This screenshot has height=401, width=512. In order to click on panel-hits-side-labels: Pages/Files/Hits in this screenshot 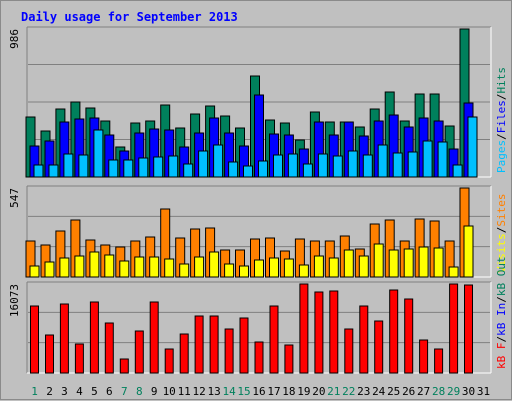, I will do `click(501, 120)`.